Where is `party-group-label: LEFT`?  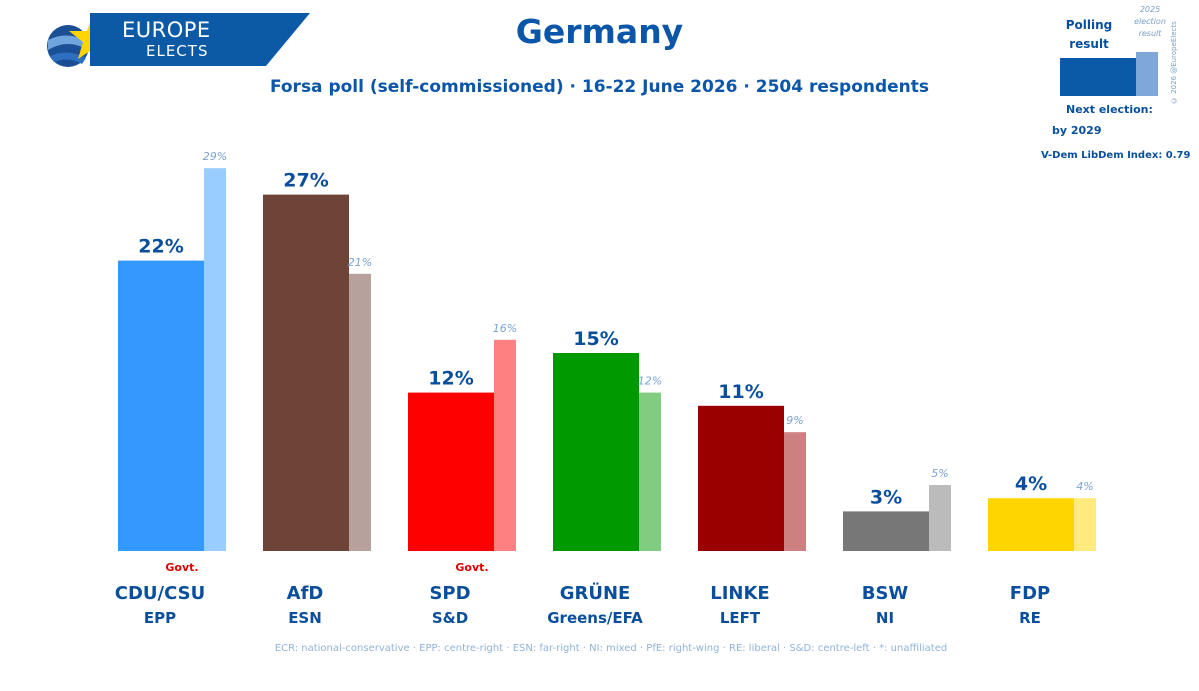 party-group-label: LEFT is located at coordinates (740, 618).